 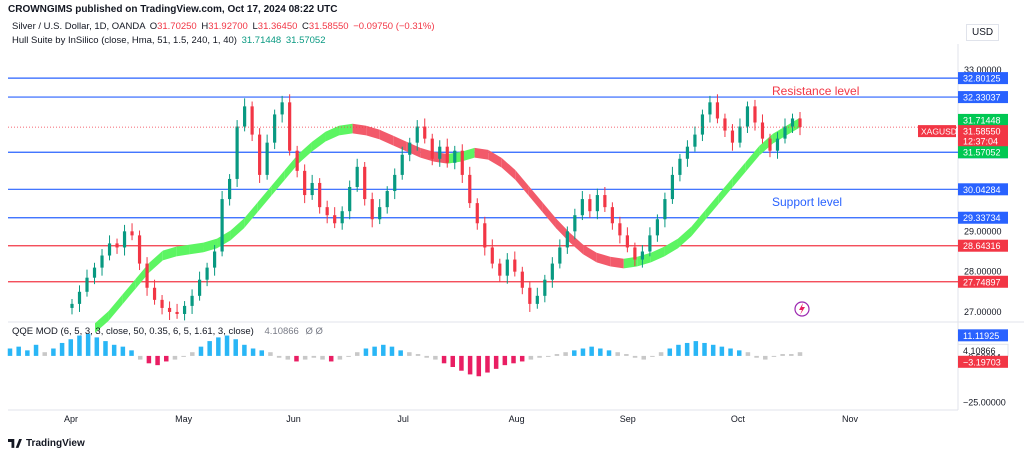 What do you see at coordinates (983, 32) in the screenshot?
I see `currency-button: USD` at bounding box center [983, 32].